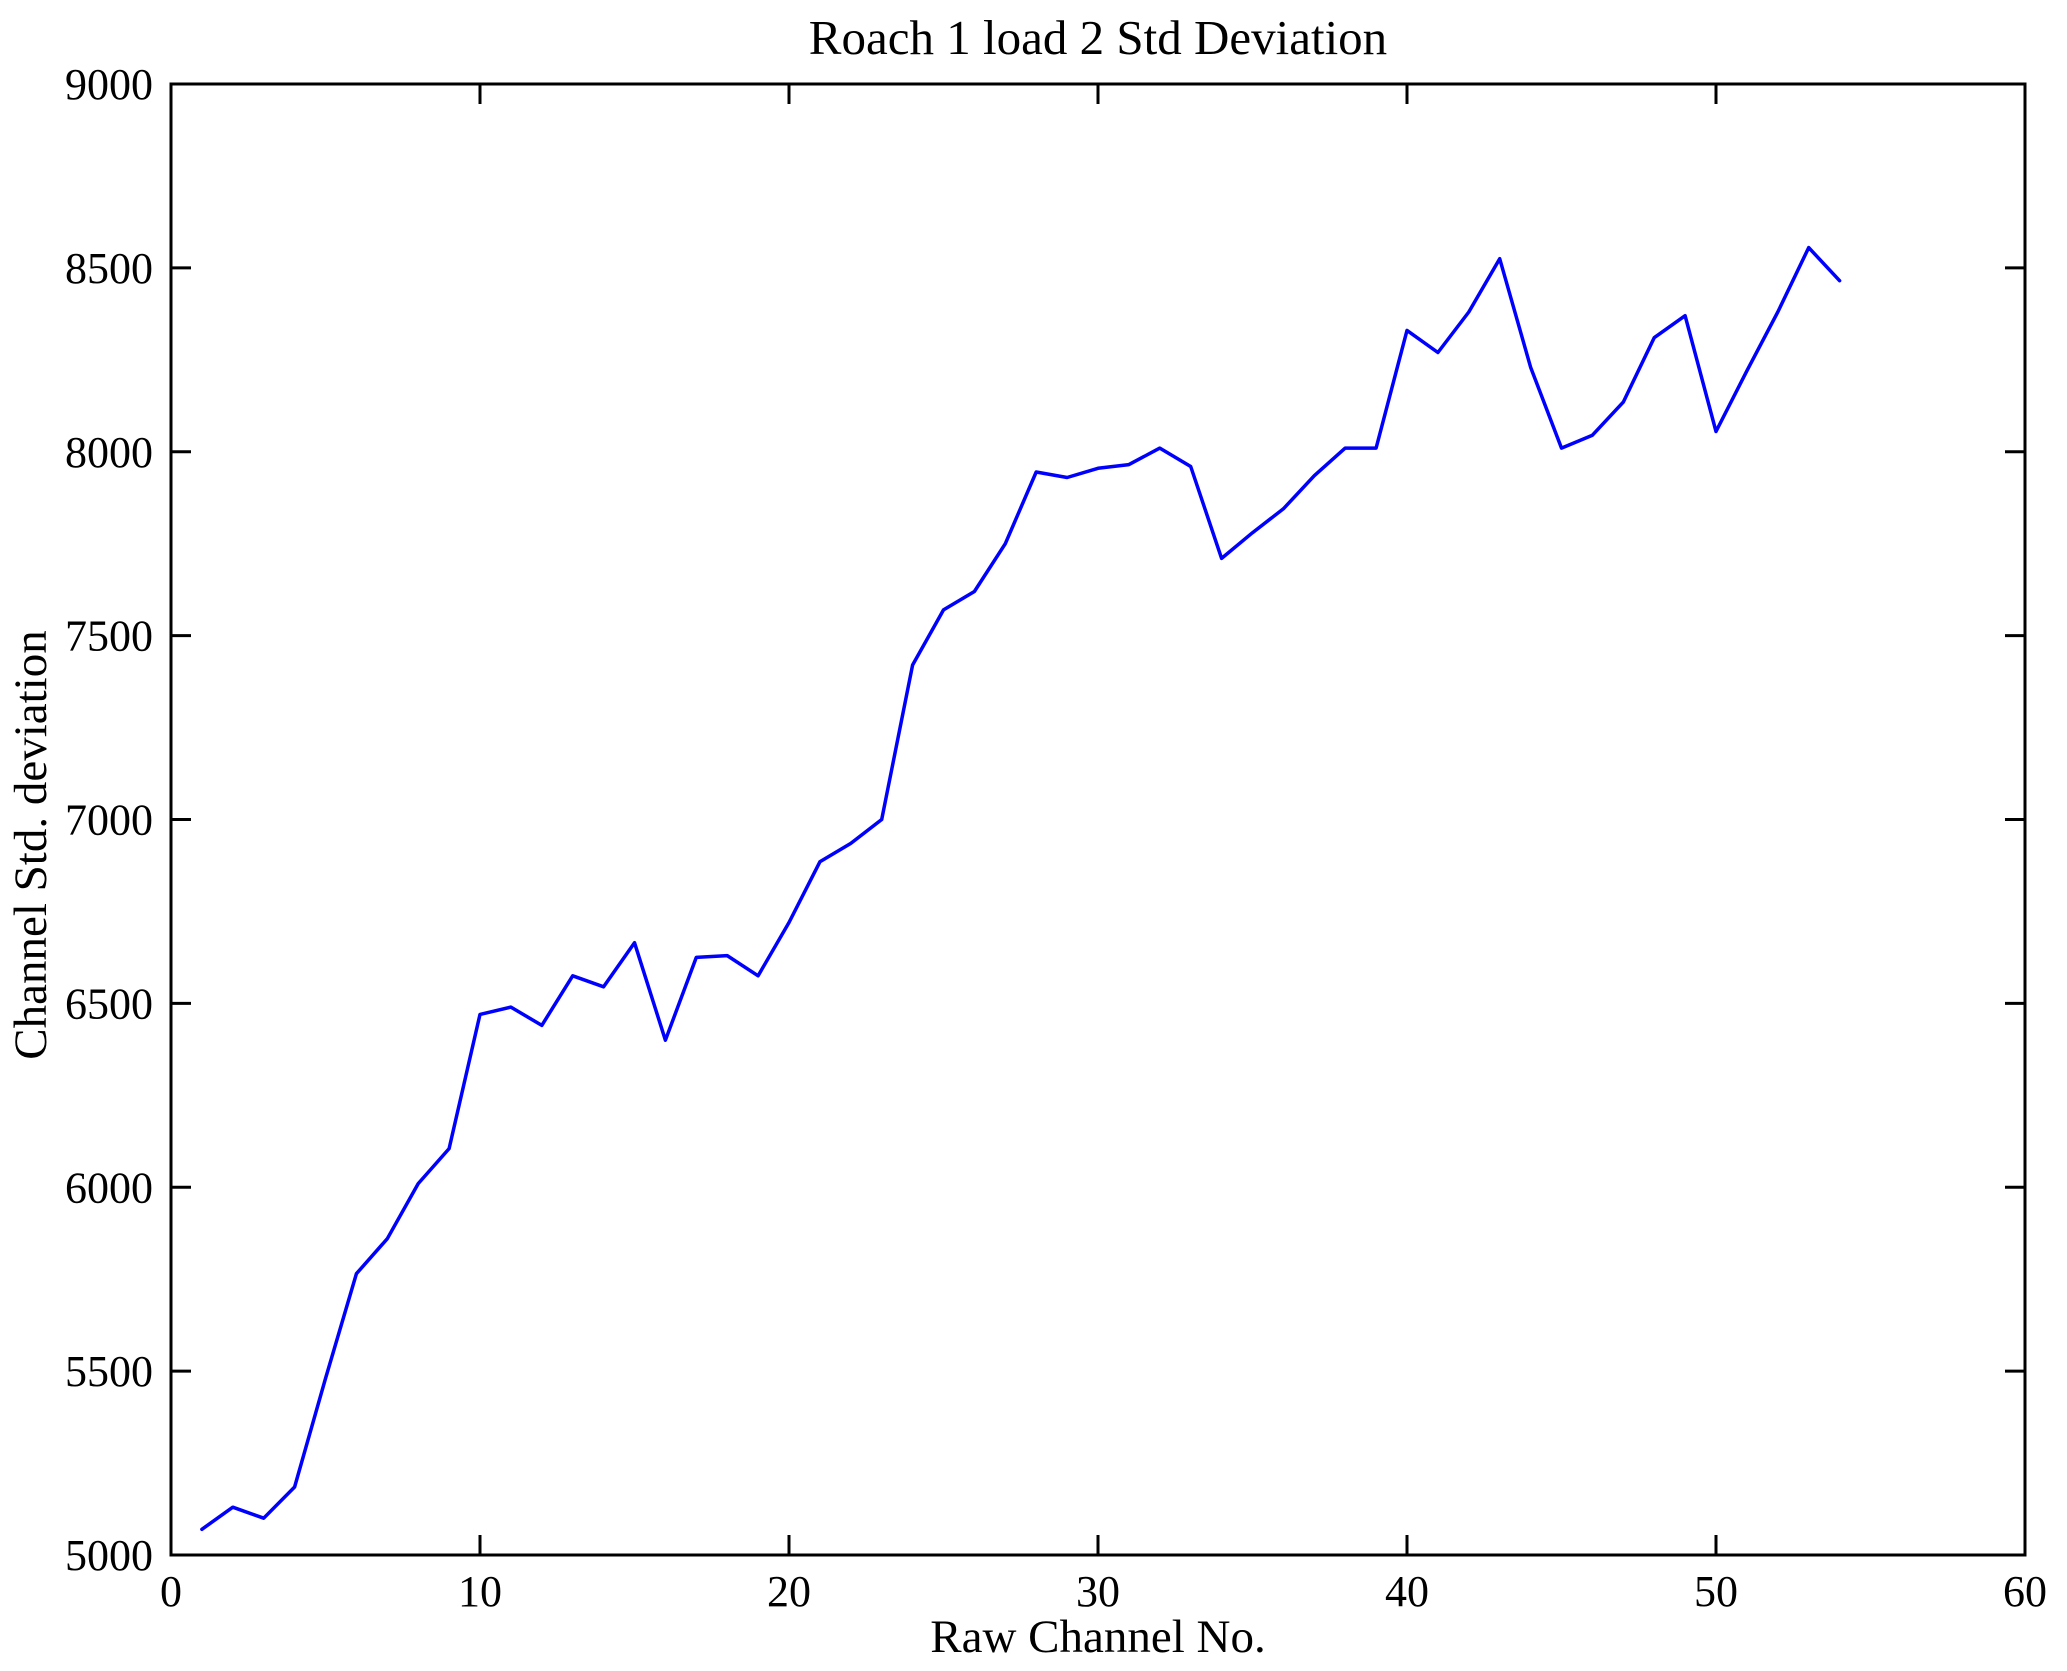 This screenshot has width=2067, height=1671. I want to click on x-tick-label: 20, so click(789, 1591).